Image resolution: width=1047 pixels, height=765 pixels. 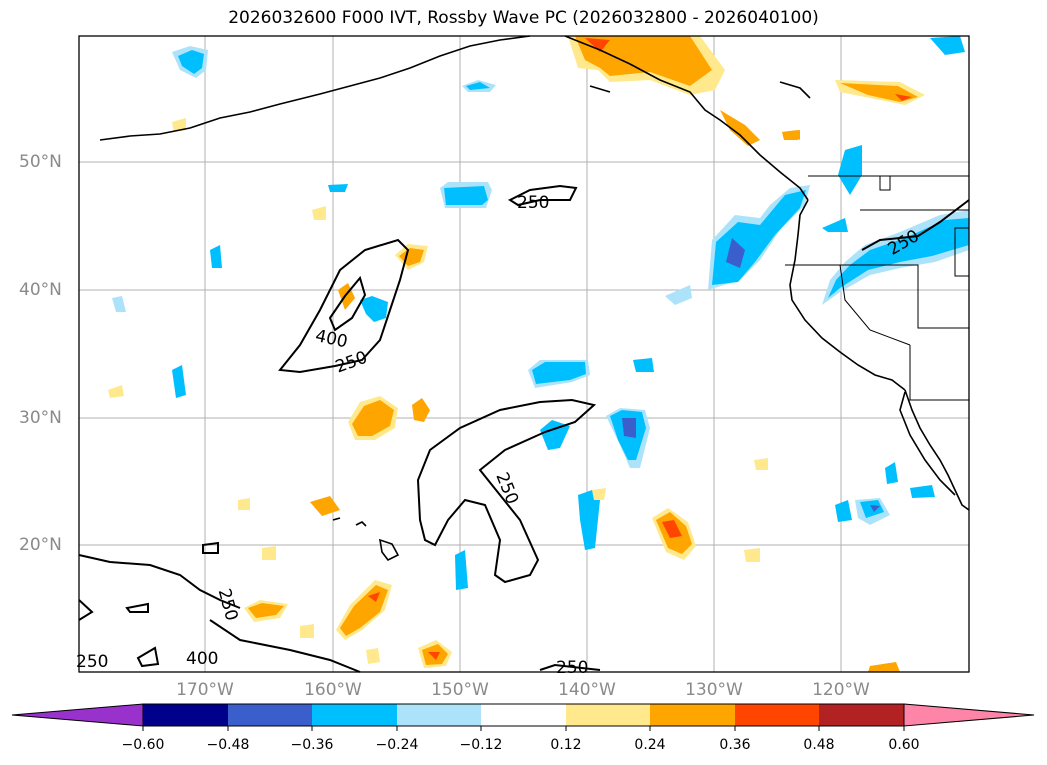 I want to click on contour-label: 400, so click(x=202, y=659).